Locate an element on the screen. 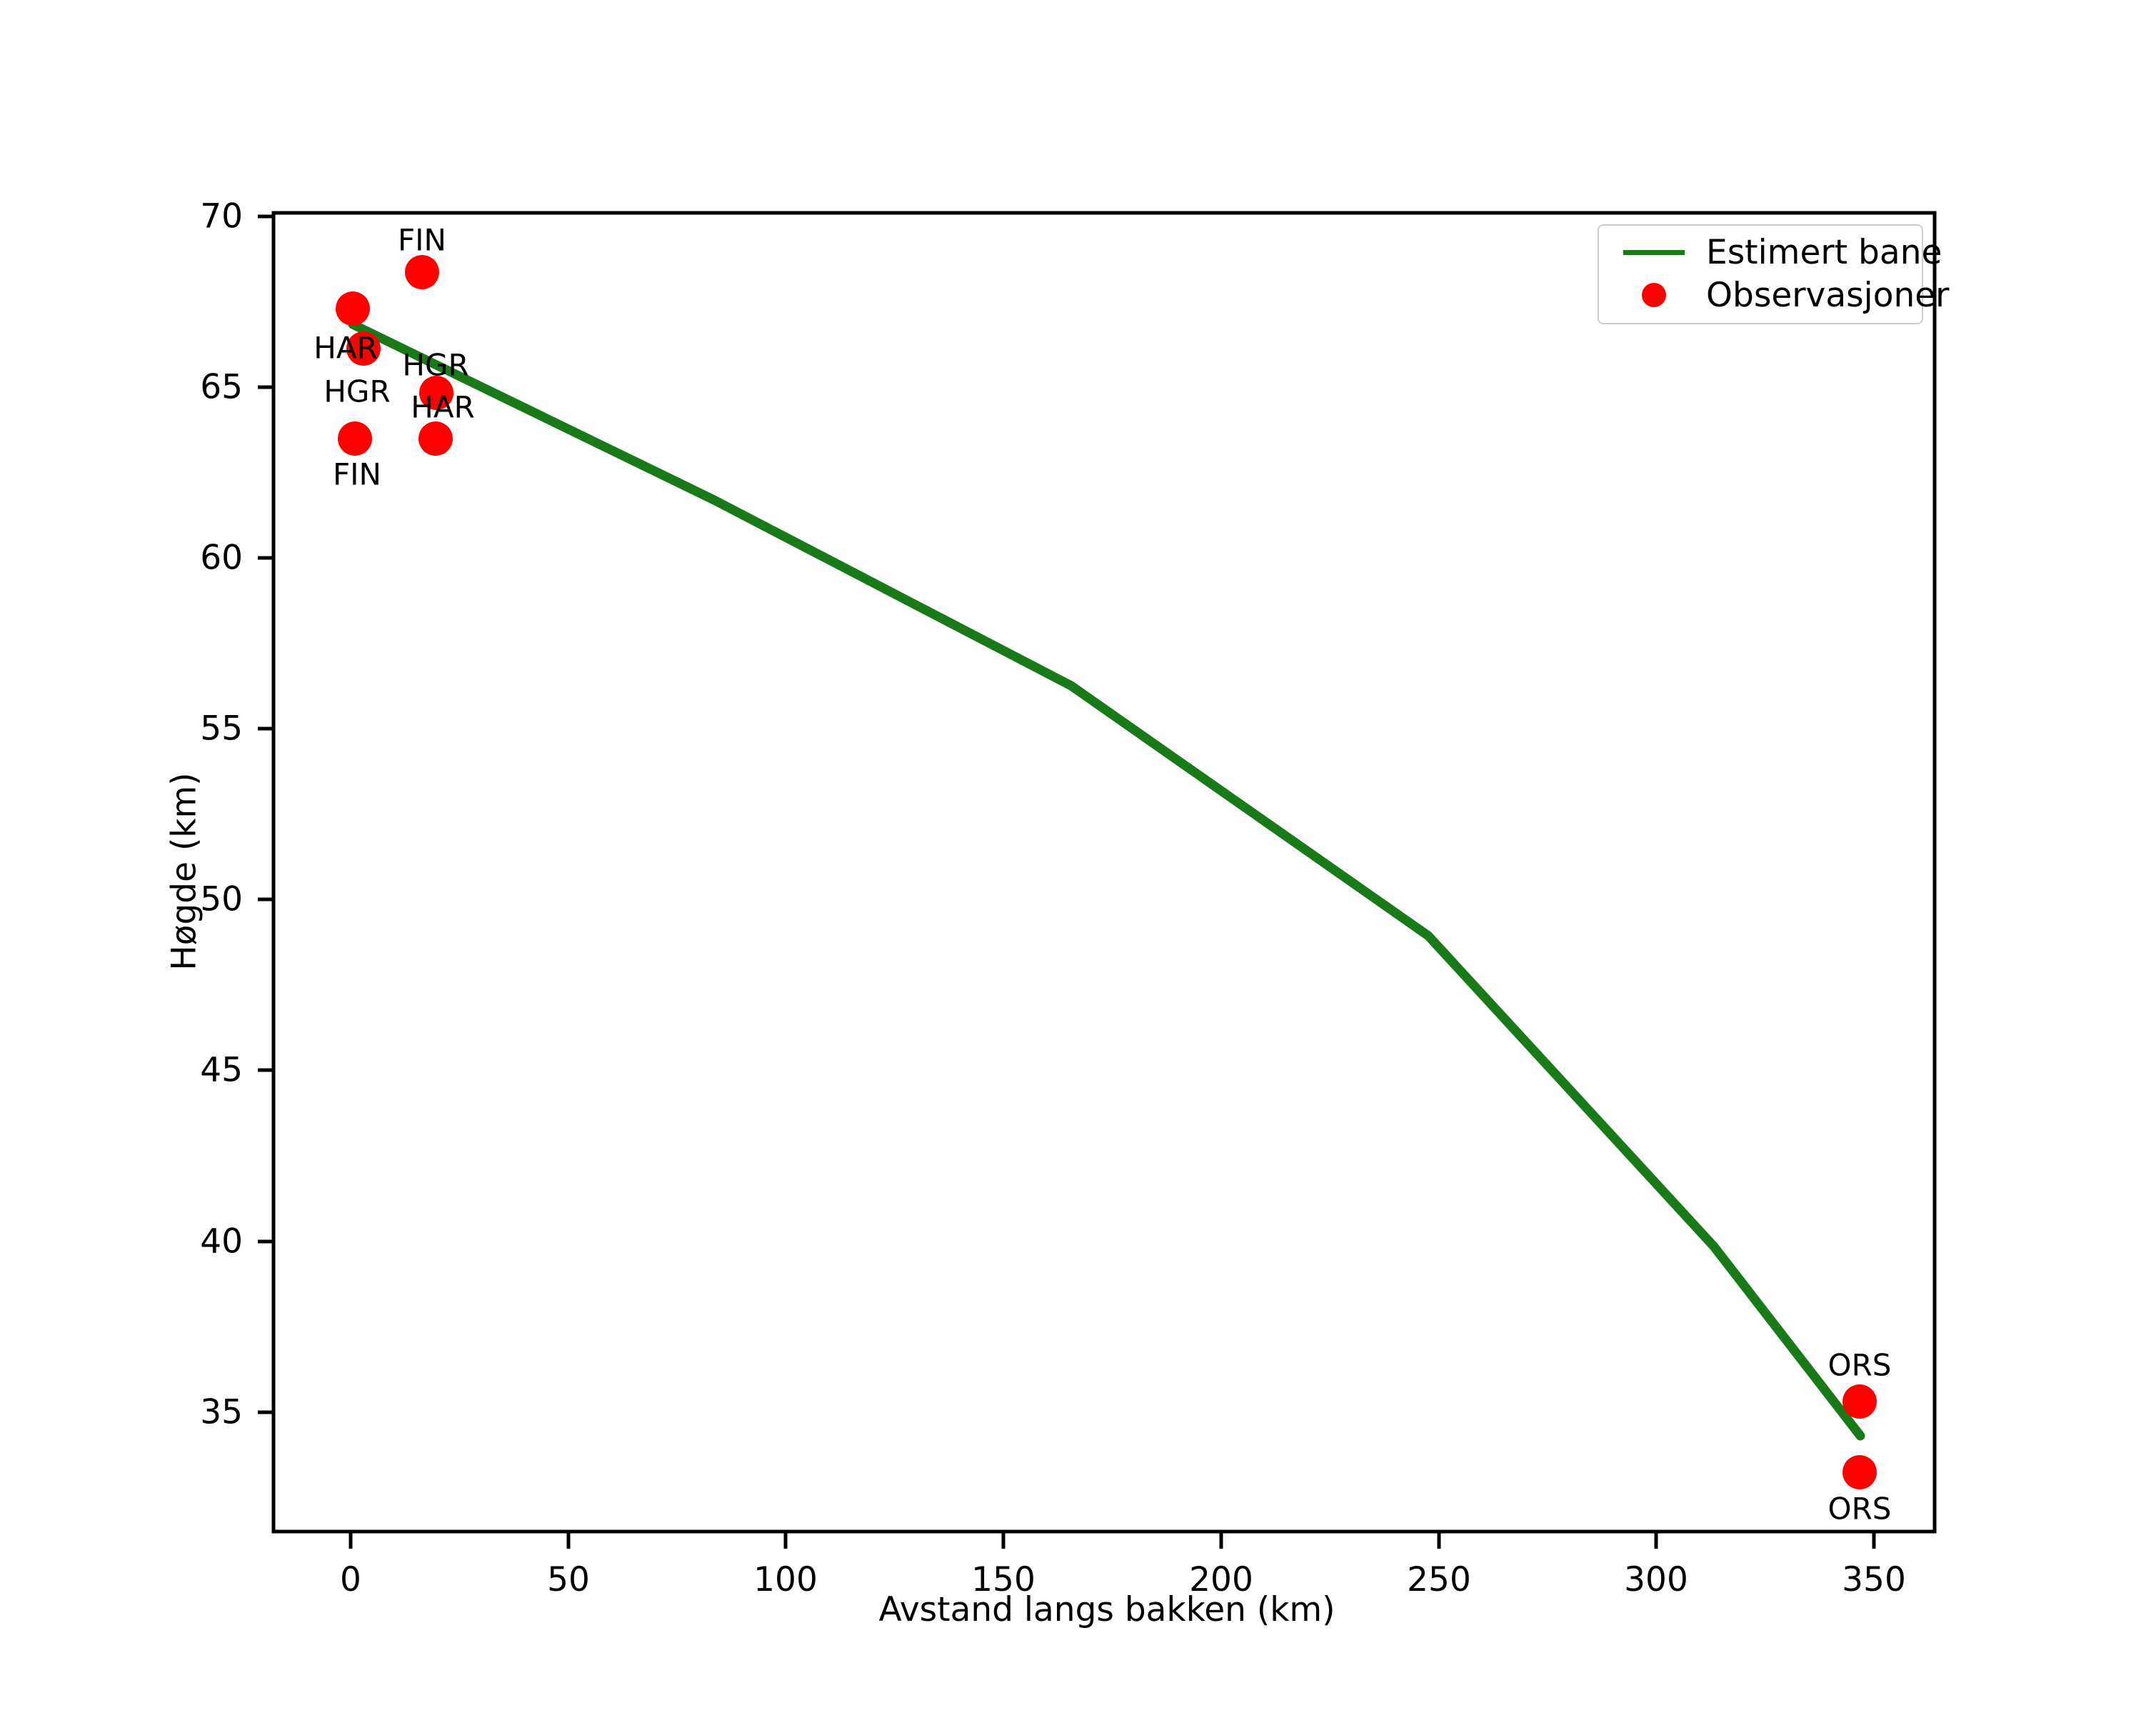 The height and width of the screenshot is (1728, 2156). x-axis-ticks is located at coordinates (1113, 1541).